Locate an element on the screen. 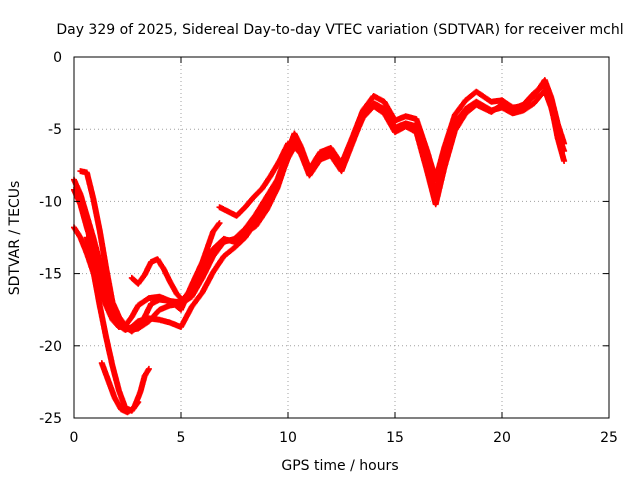 The height and width of the screenshot is (480, 640). y-tick-label: -20 is located at coordinates (50, 347).